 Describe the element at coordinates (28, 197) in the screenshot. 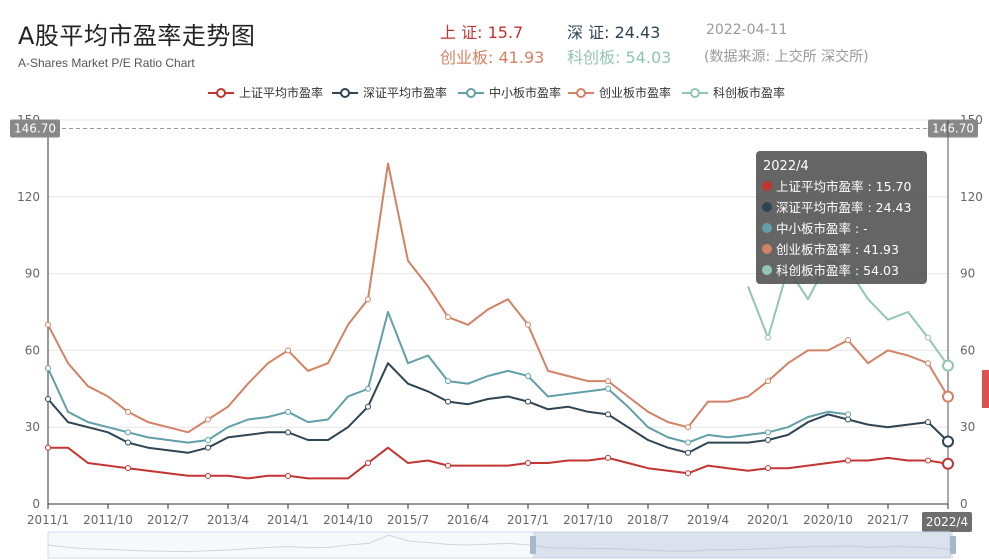

I see `y-tick-label-left: 120` at that location.